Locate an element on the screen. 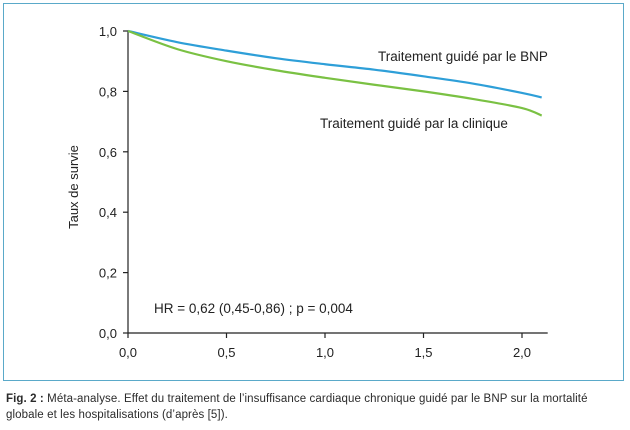 This screenshot has width=630, height=430. y-tick-label: 0,8 is located at coordinates (108, 91).